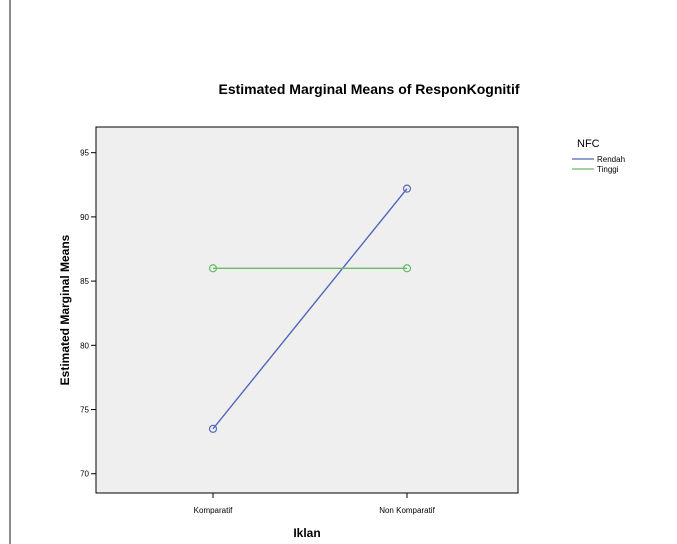 This screenshot has width=677, height=544. What do you see at coordinates (84, 474) in the screenshot?
I see `y-tick-label: 70` at bounding box center [84, 474].